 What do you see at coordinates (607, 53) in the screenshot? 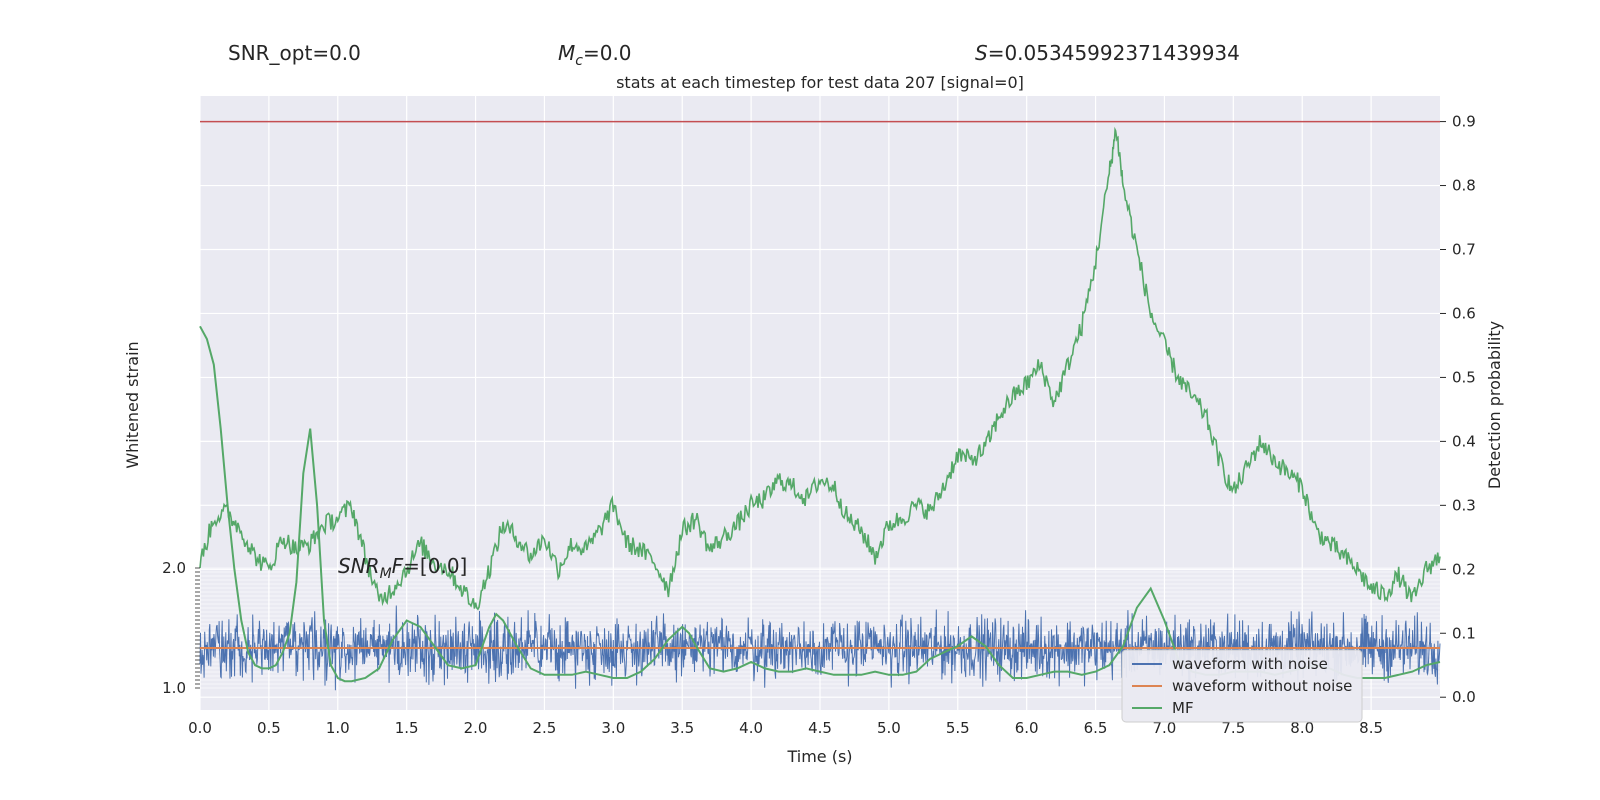
I see `mc-value: =0.0` at bounding box center [607, 53].